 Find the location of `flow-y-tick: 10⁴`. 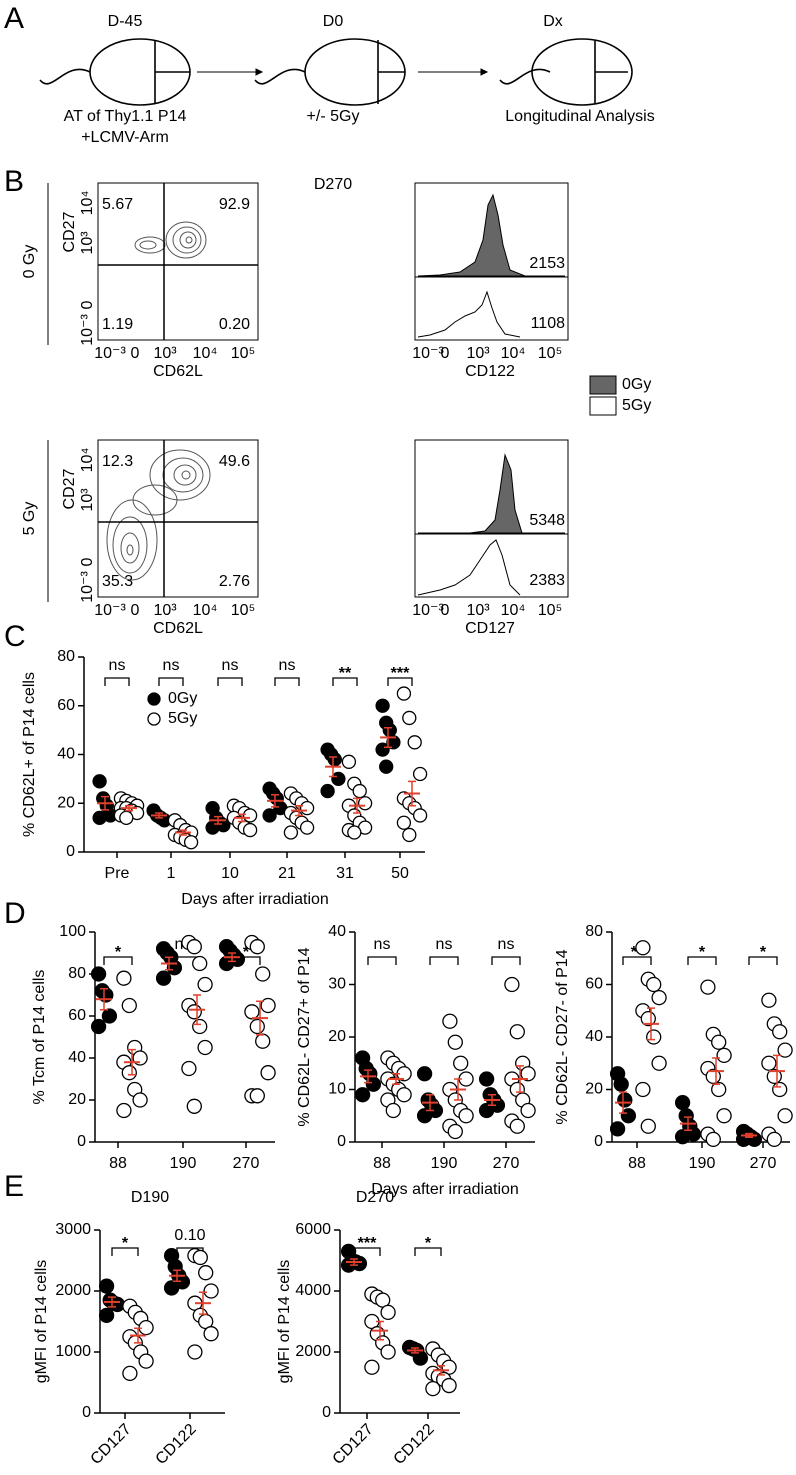

flow-y-tick: 10⁴ is located at coordinates (87, 460).